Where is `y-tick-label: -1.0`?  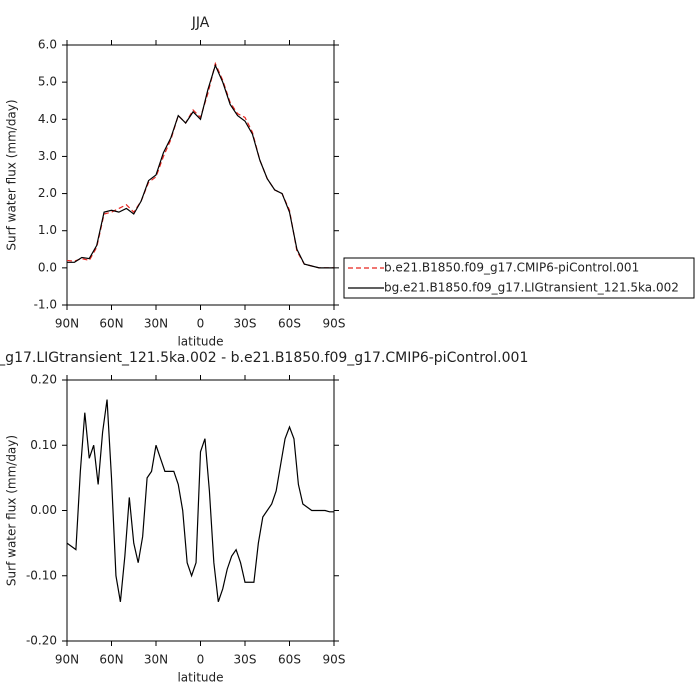
y-tick-label: -1.0 is located at coordinates (45, 305).